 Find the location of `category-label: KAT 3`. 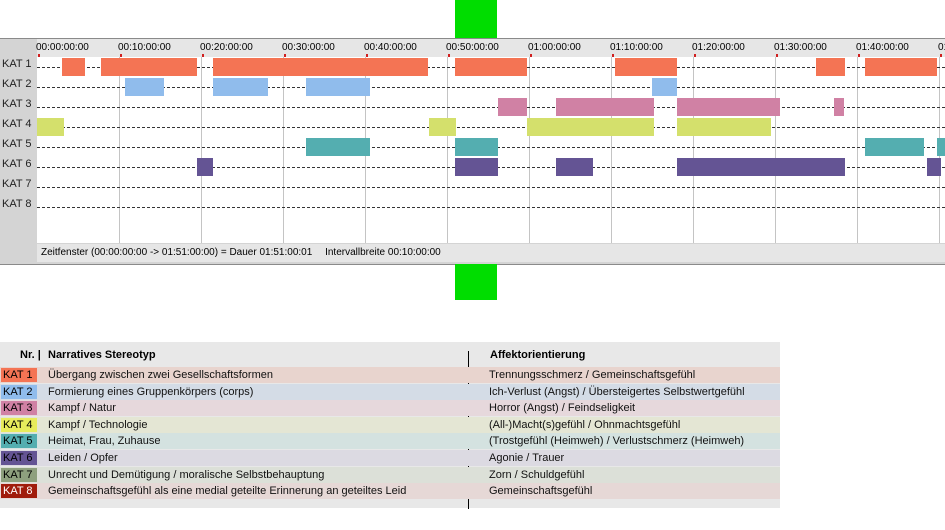

category-label: KAT 3 is located at coordinates (17, 104).